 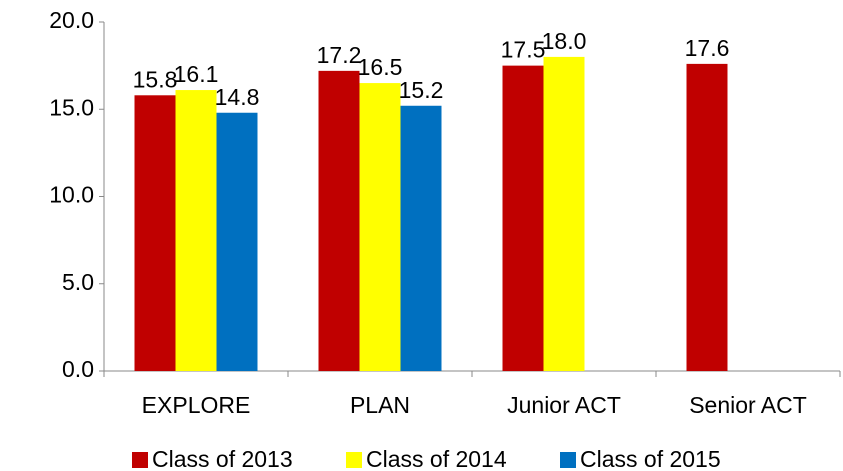 I want to click on legend-label: Class of 2013, so click(x=222, y=458).